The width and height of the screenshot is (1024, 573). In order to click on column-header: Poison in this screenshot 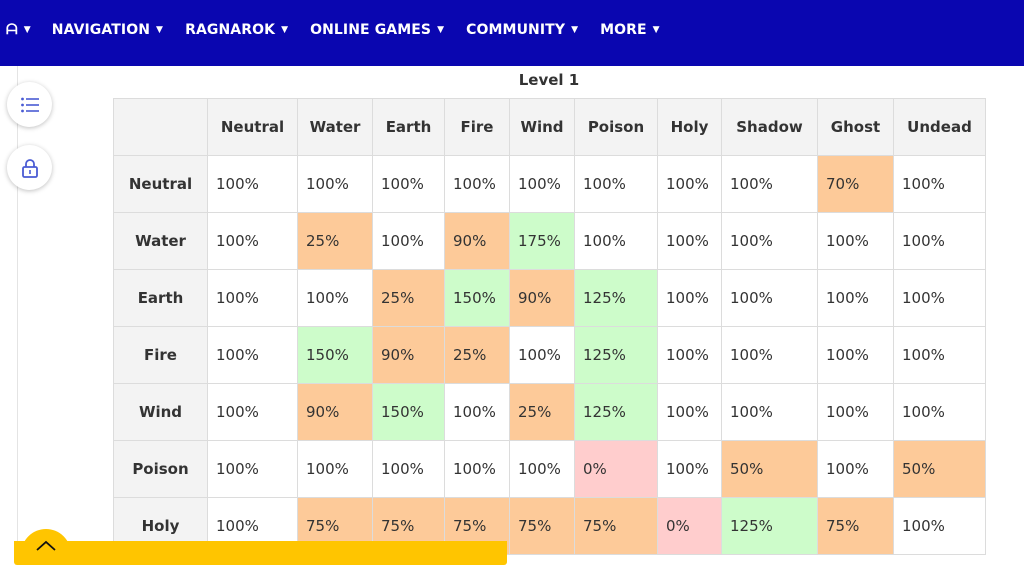, I will do `click(616, 127)`.